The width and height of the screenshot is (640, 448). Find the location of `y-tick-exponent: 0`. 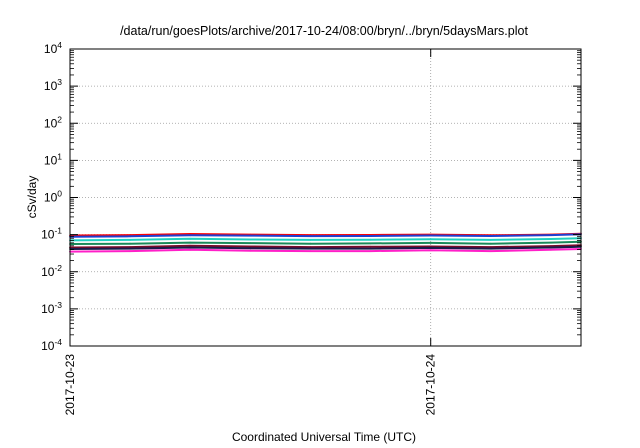

y-tick-exponent: 0 is located at coordinates (59, 194).